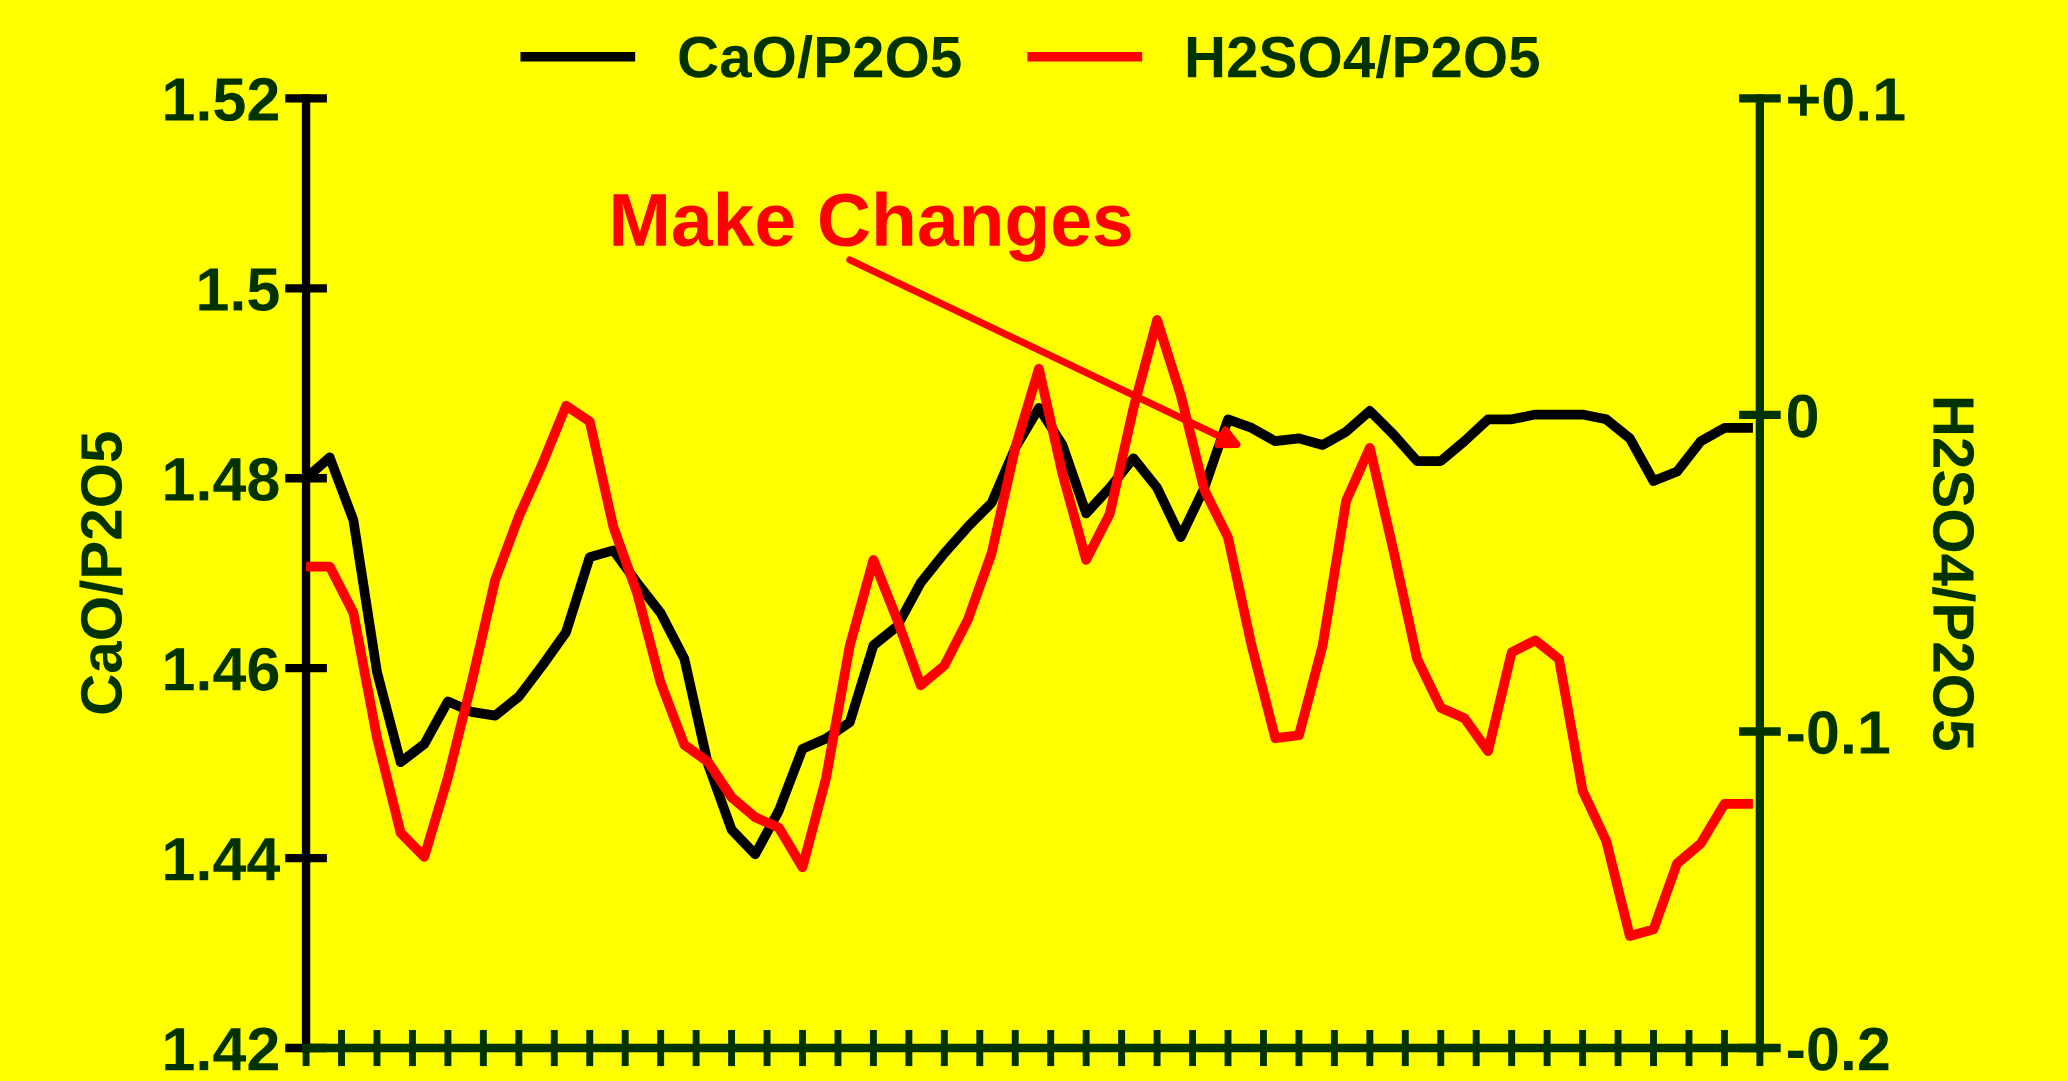 The width and height of the screenshot is (2068, 1081). Describe the element at coordinates (1838, 732) in the screenshot. I see `y2-tick-label: -0.1` at that location.